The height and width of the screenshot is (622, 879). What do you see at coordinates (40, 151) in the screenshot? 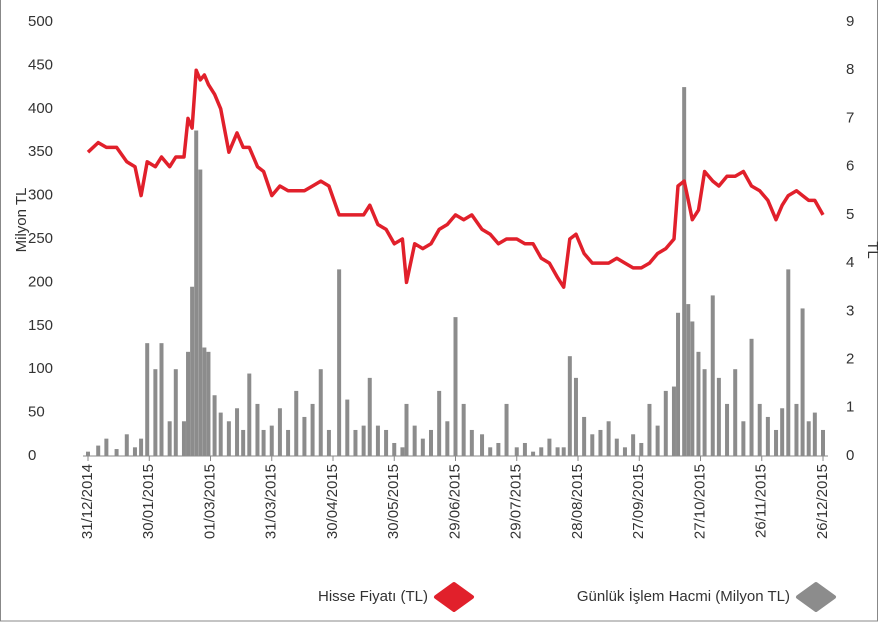
I see `y-tick-label: 350` at bounding box center [40, 151].